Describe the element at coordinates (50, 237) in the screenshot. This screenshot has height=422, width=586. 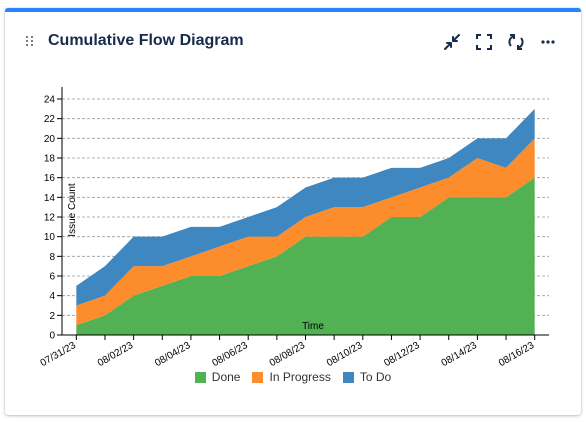
I see `y-tick-label: 10` at that location.